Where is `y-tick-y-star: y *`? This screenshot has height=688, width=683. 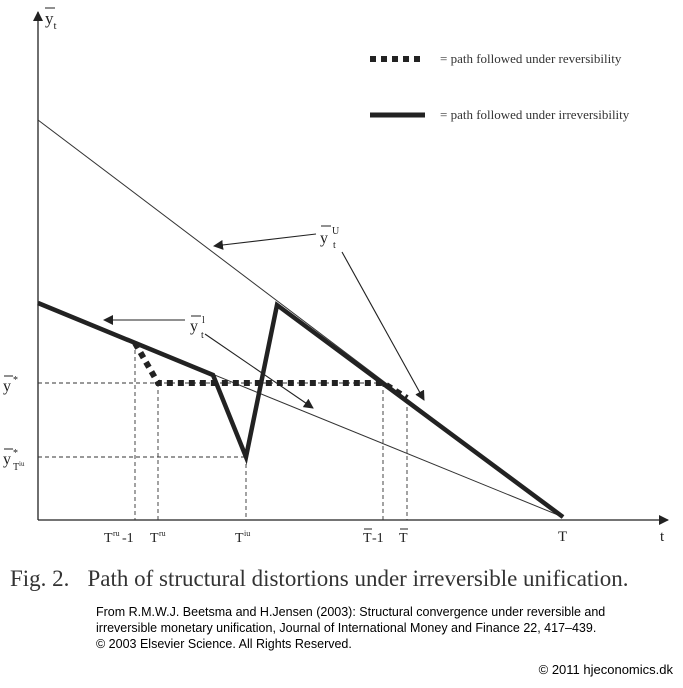
y-tick-y-star: y * is located at coordinates (10, 385).